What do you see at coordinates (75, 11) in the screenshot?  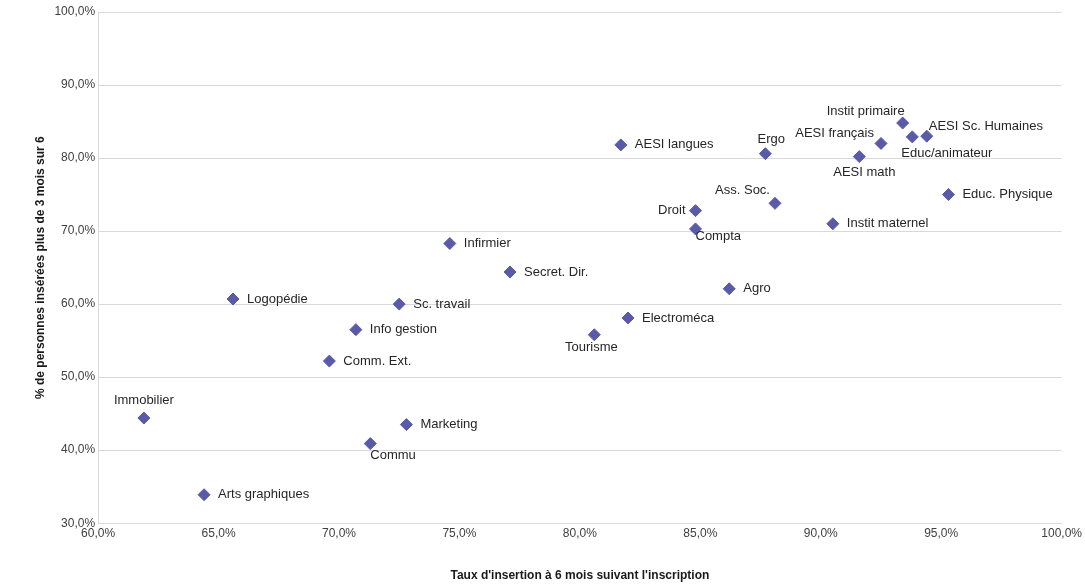 I see `y-tick-label: 100,0%` at bounding box center [75, 11].